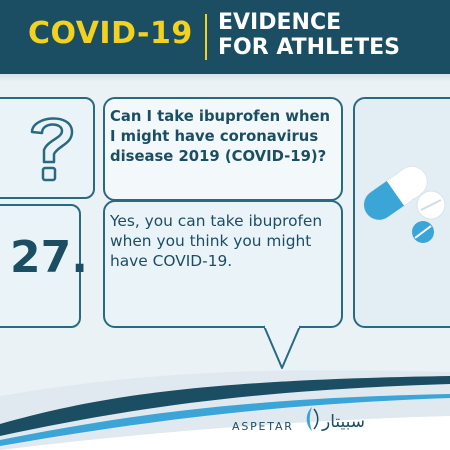 The width and height of the screenshot is (450, 450). Describe the element at coordinates (52, 149) in the screenshot. I see `question-mark-icon` at that location.